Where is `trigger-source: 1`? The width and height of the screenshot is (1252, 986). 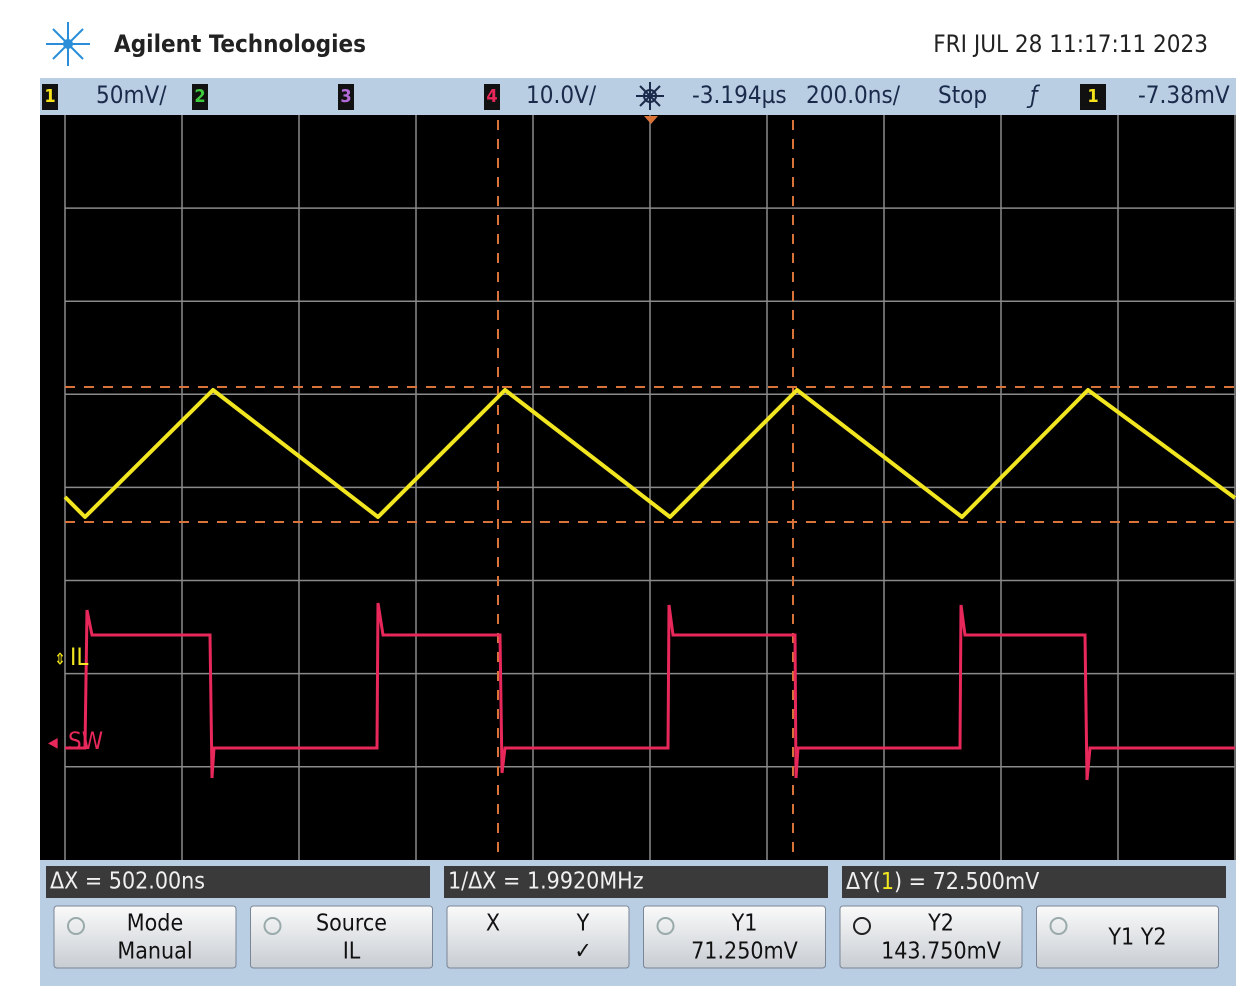
trigger-source: 1 is located at coordinates (1092, 96).